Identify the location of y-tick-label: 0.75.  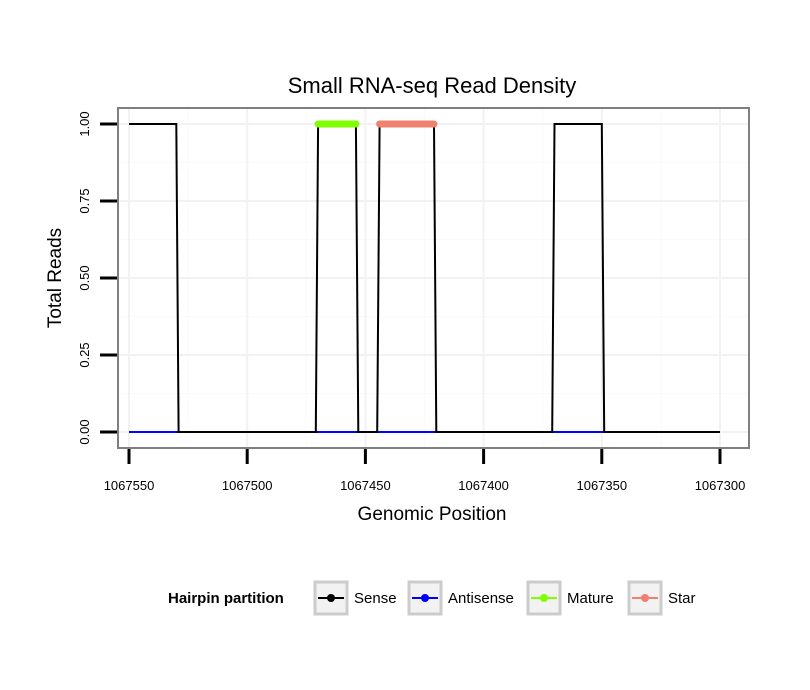
(84, 200).